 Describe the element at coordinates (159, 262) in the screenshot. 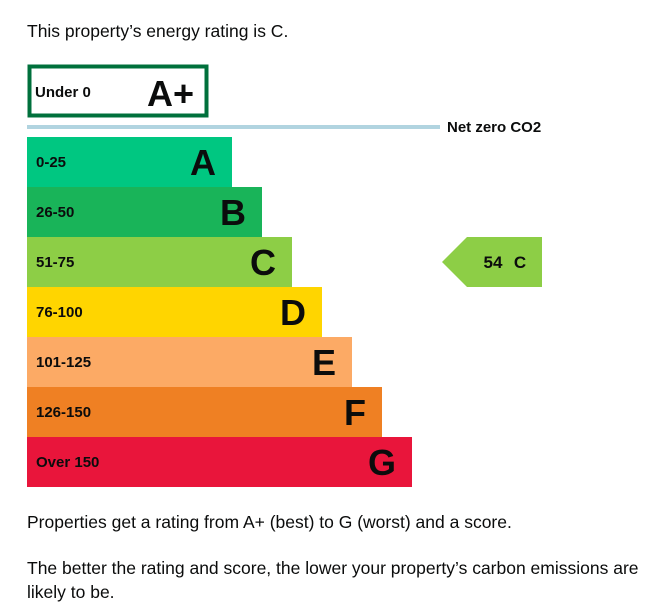

I see `band-c` at that location.